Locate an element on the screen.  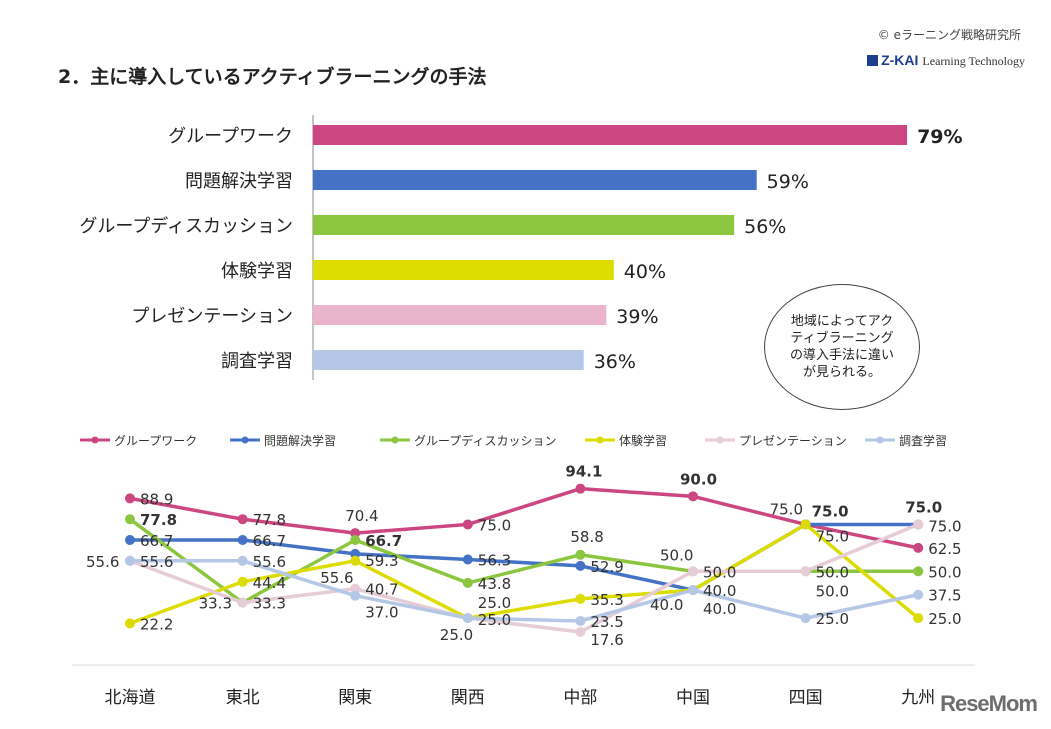
legend-label: プレゼンテーション is located at coordinates (793, 441).